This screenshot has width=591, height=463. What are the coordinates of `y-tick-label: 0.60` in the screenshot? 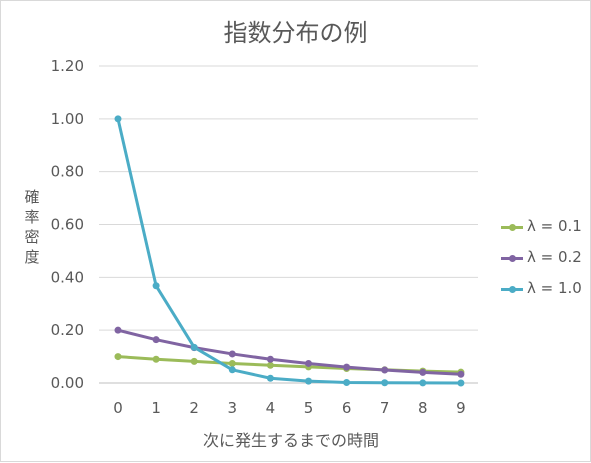 It's located at (67, 225).